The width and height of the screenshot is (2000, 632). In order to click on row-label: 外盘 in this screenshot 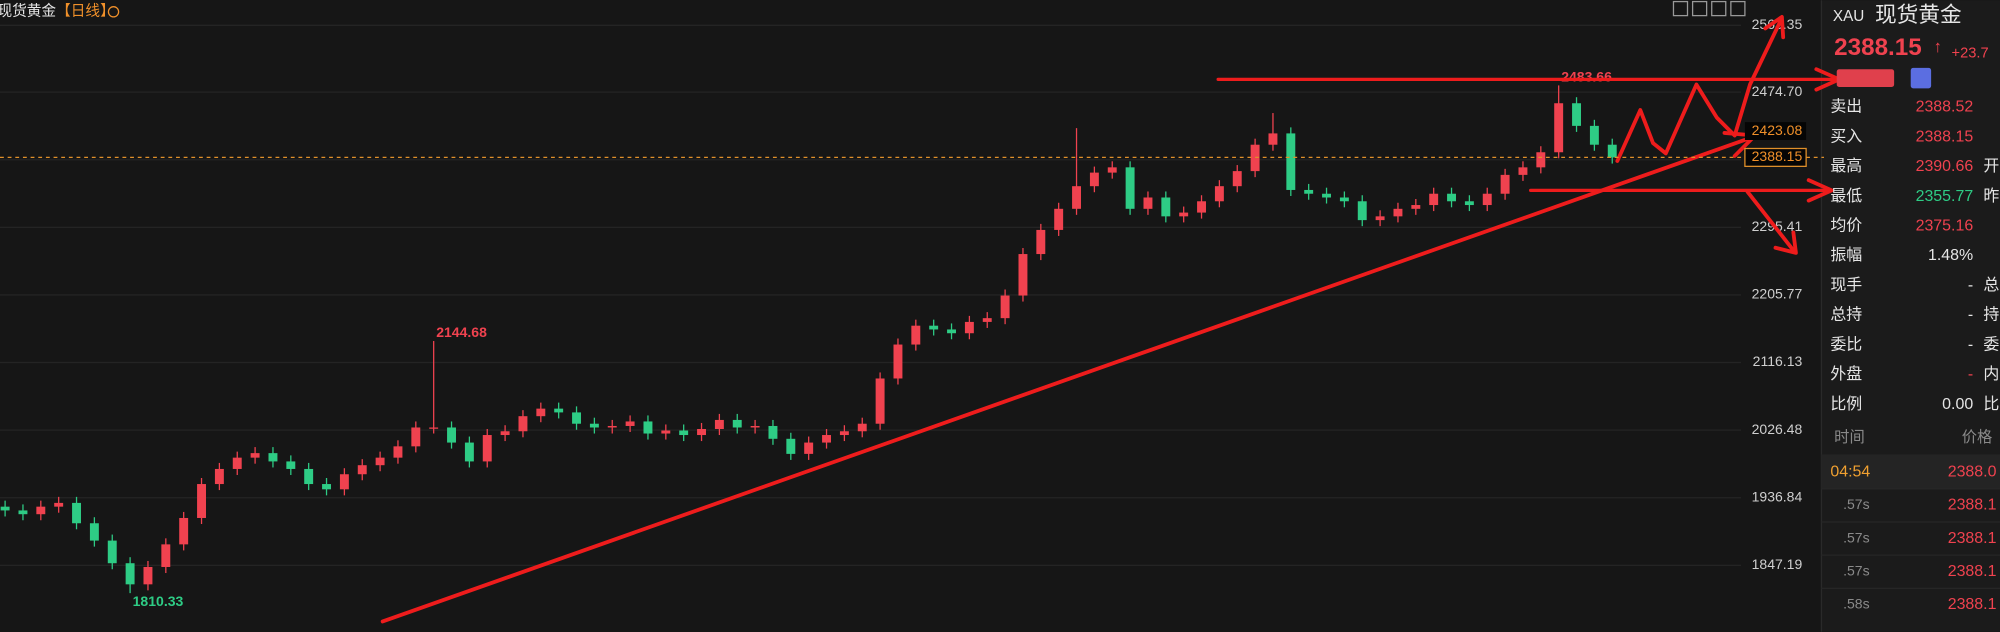, I will do `click(1846, 373)`.